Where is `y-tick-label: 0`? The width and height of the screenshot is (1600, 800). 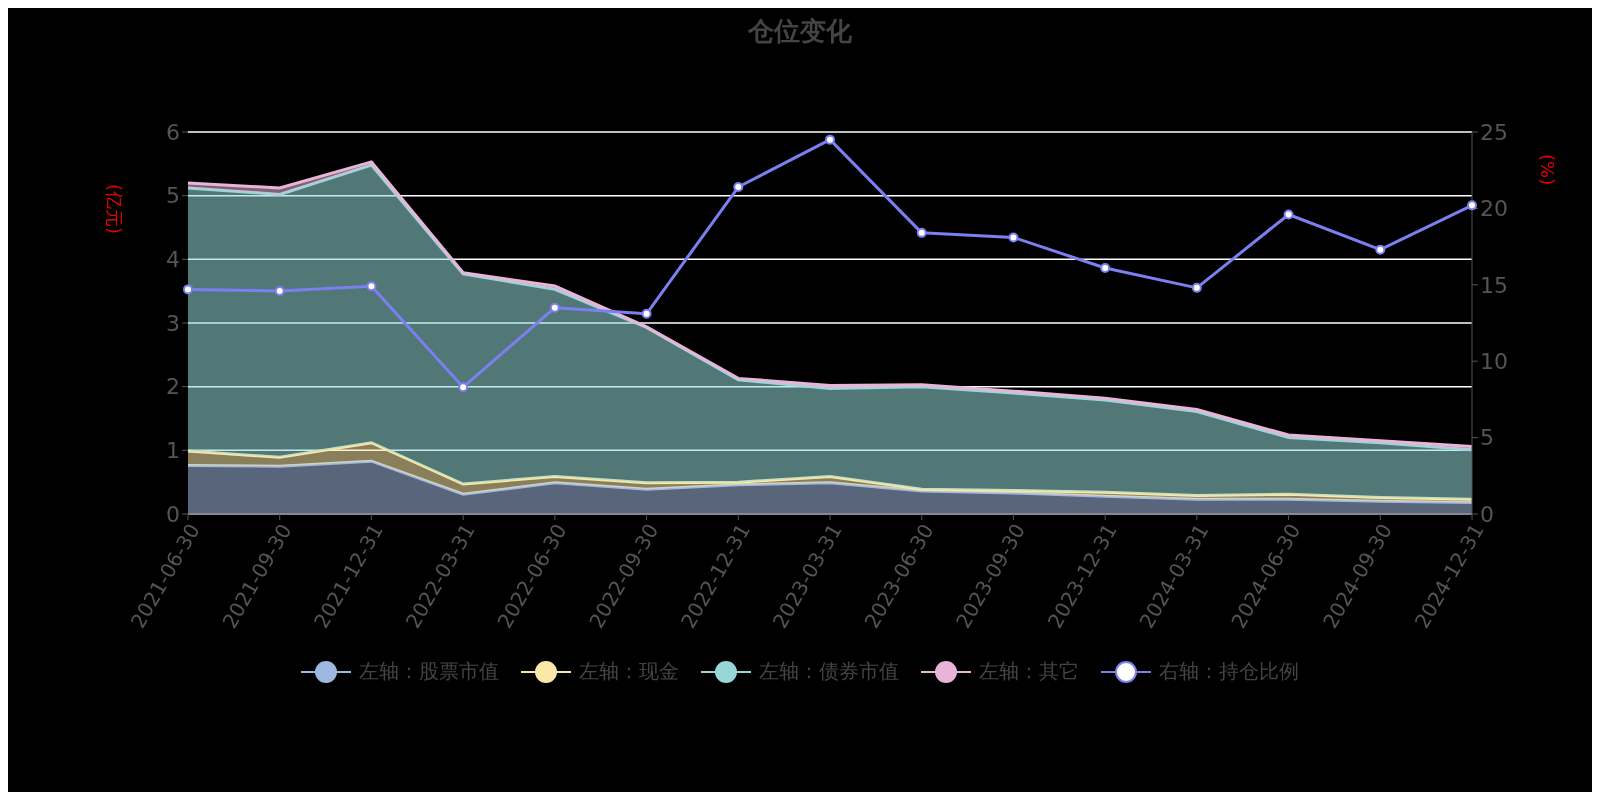
y-tick-label: 0 is located at coordinates (173, 514).